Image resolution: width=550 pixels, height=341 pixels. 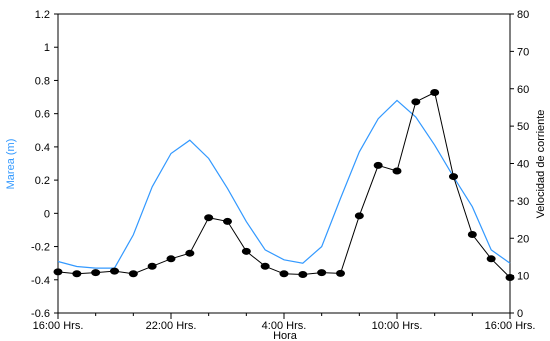 I want to click on left-y-tick-label: 1.2, so click(x=42, y=15).